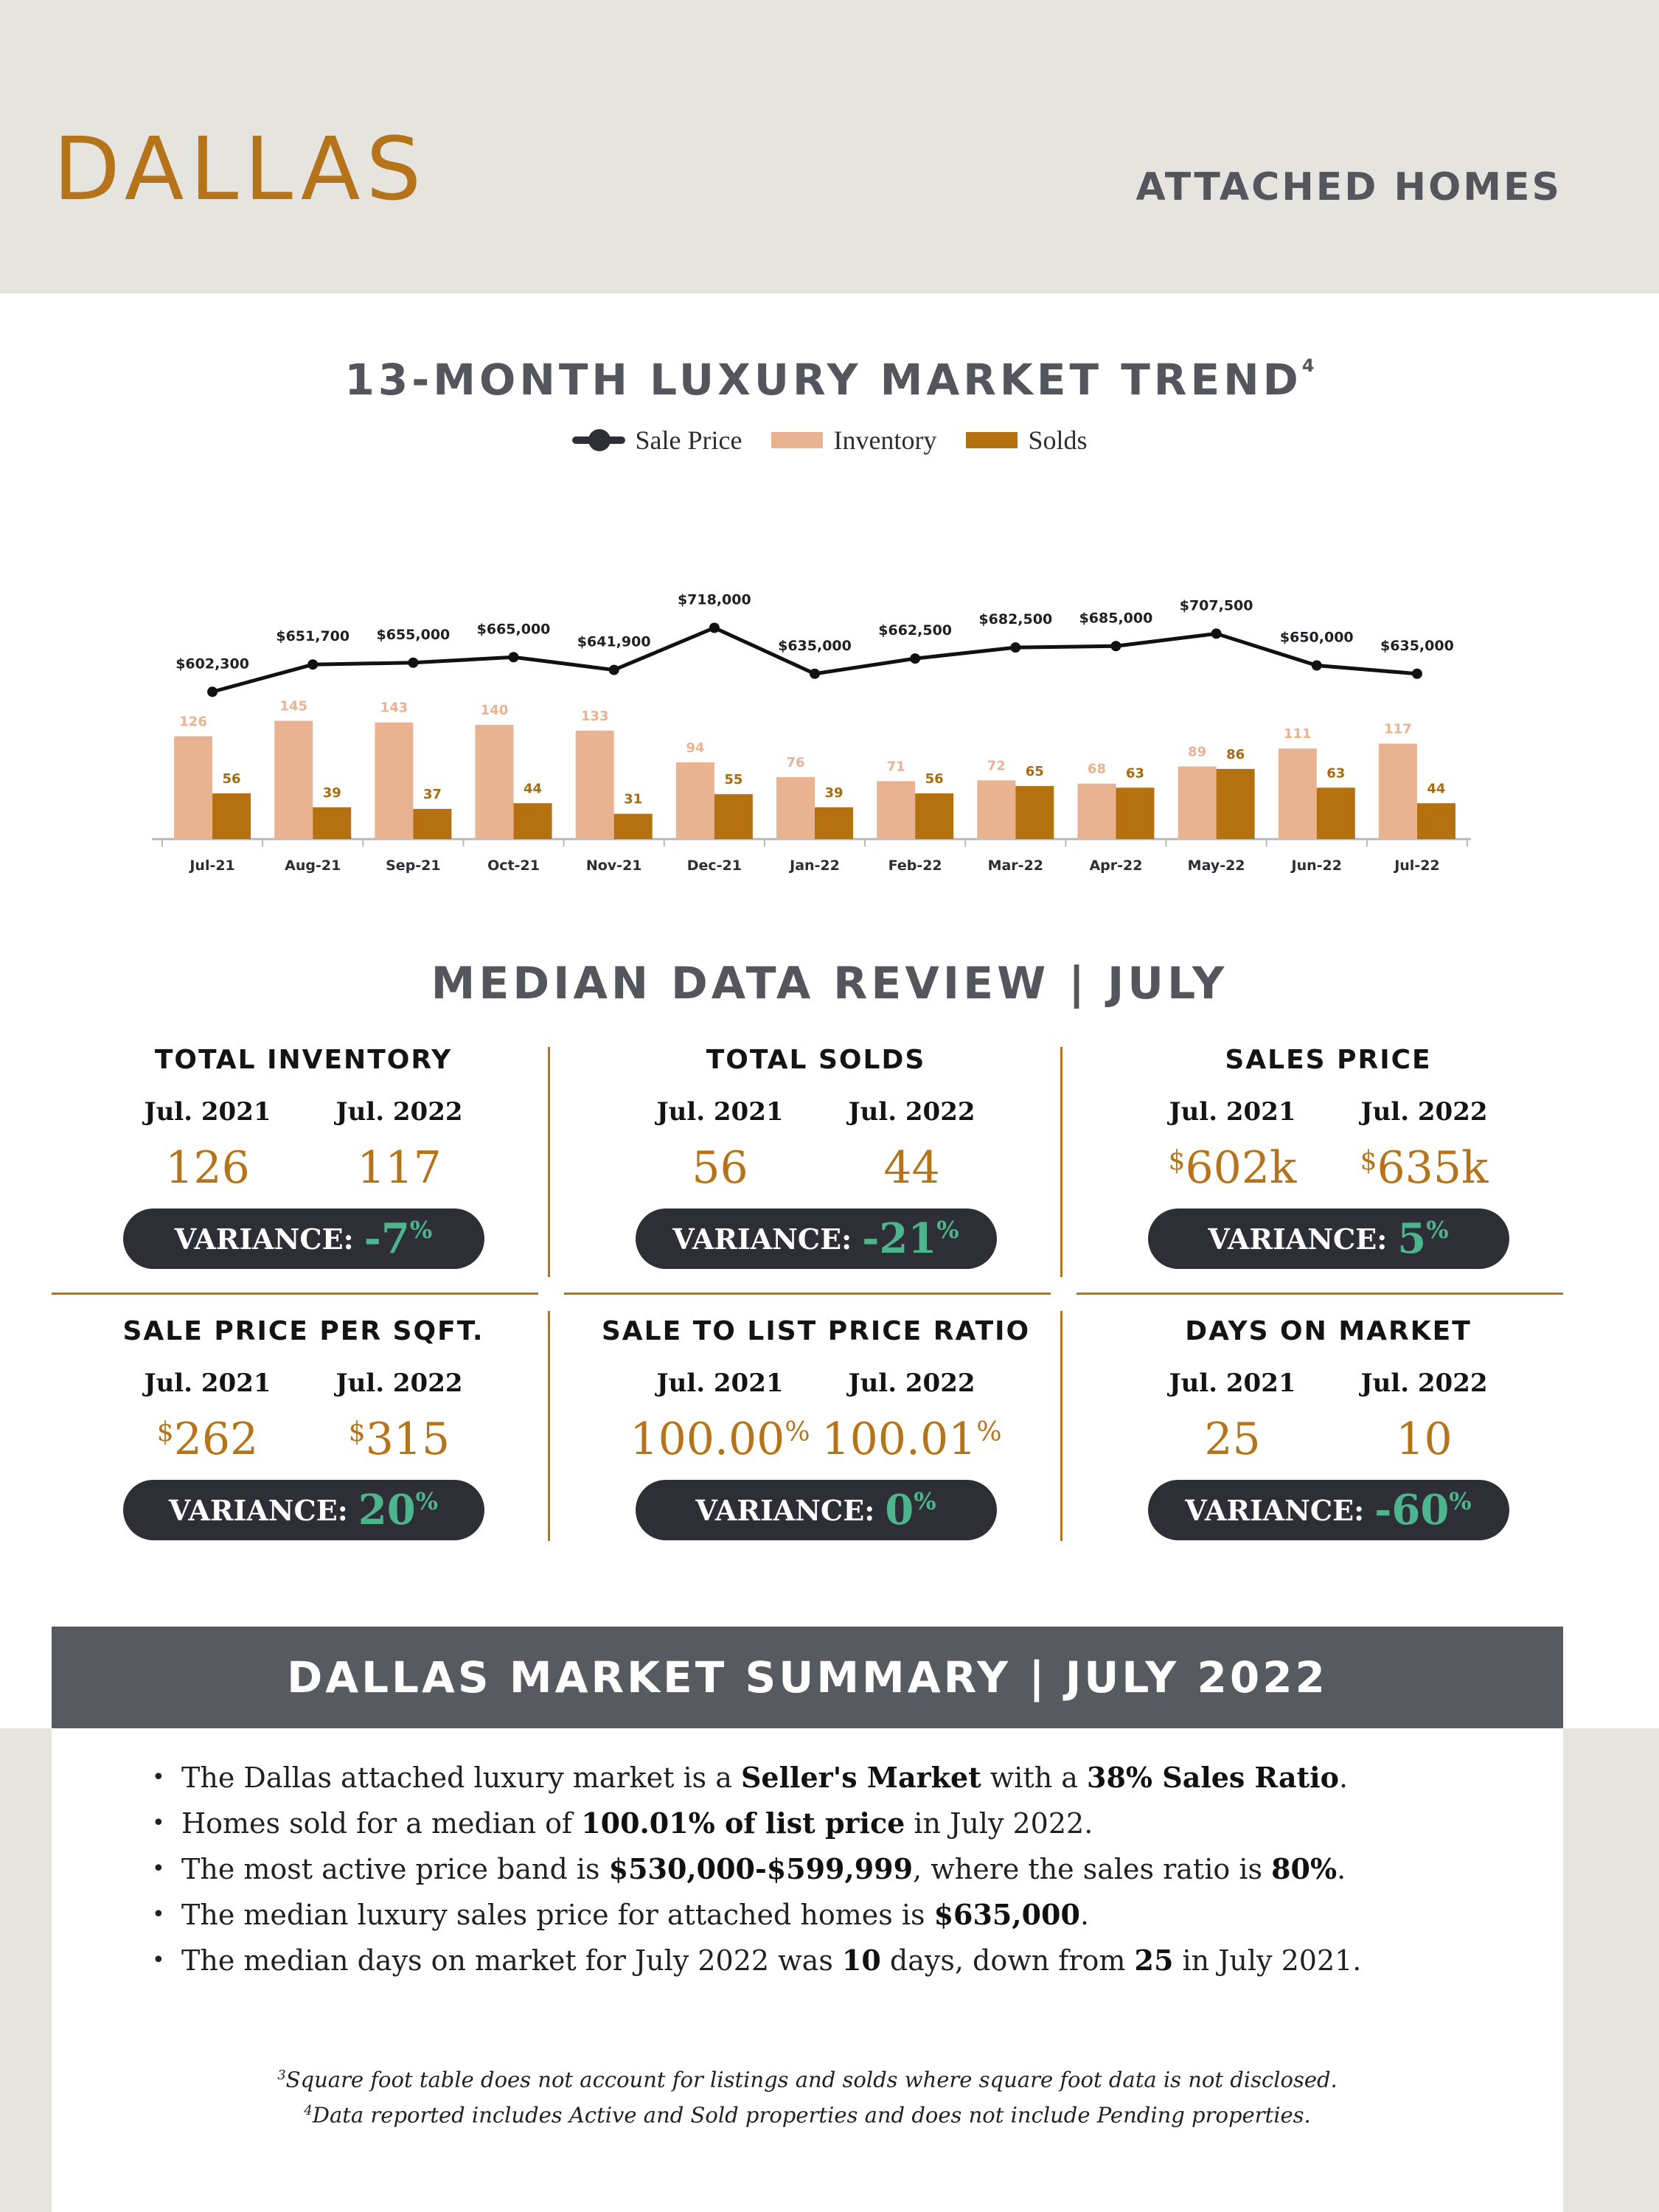  Describe the element at coordinates (816, 1331) in the screenshot. I see `metric-title: SALE TO LIST PRICE RATIO` at that location.